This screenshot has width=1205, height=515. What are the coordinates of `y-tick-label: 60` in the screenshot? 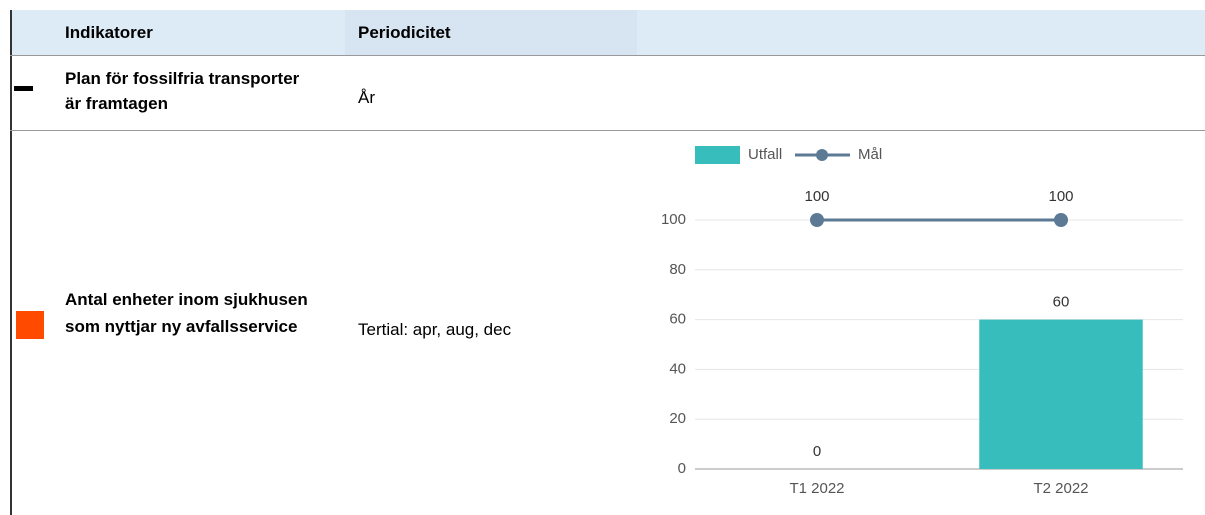 It's located at (677, 319).